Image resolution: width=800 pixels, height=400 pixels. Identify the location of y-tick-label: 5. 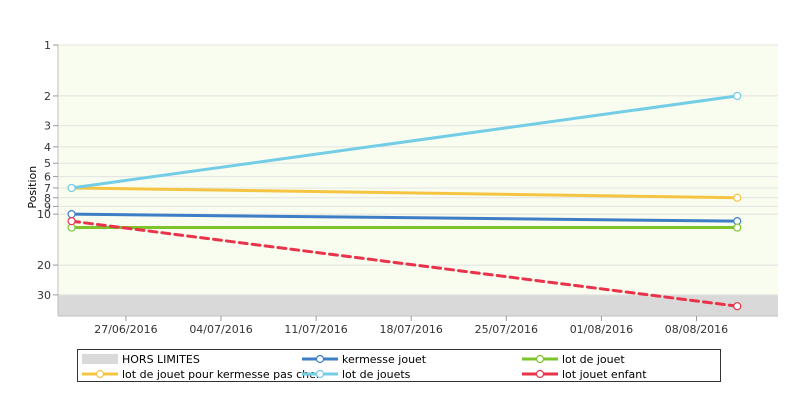
(47, 163).